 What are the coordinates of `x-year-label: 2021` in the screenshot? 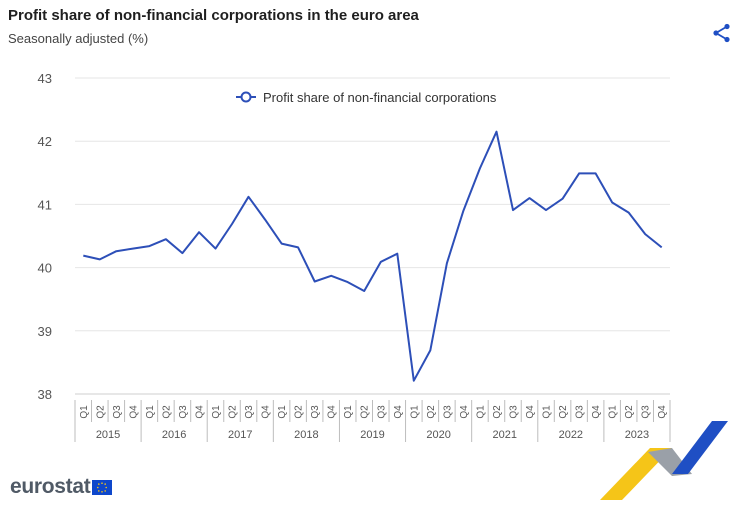 It's located at (504, 435).